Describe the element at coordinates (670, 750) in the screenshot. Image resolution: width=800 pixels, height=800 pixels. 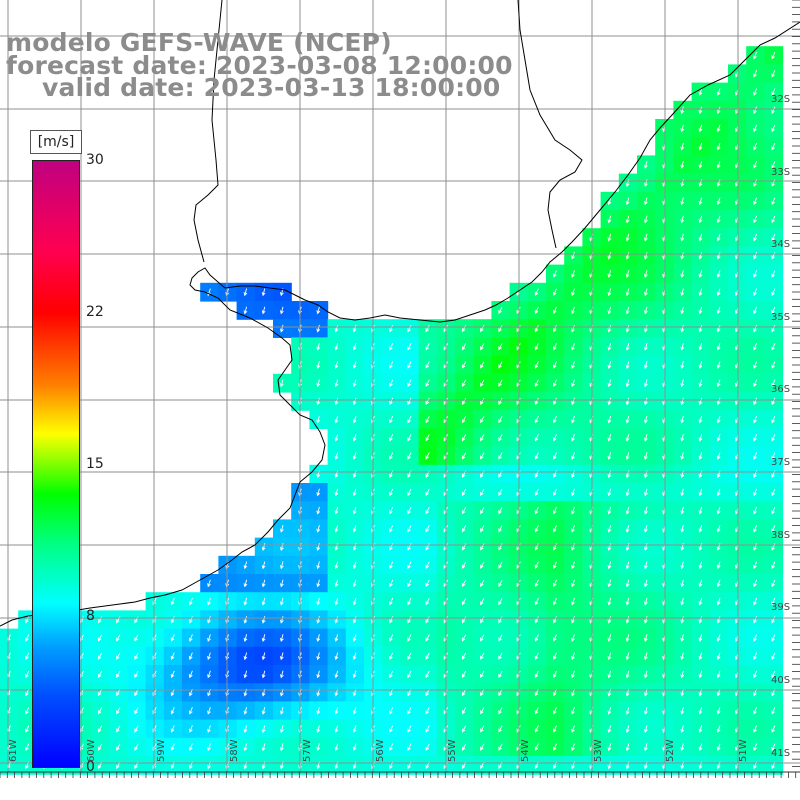
I see `lon-label: 52W` at that location.